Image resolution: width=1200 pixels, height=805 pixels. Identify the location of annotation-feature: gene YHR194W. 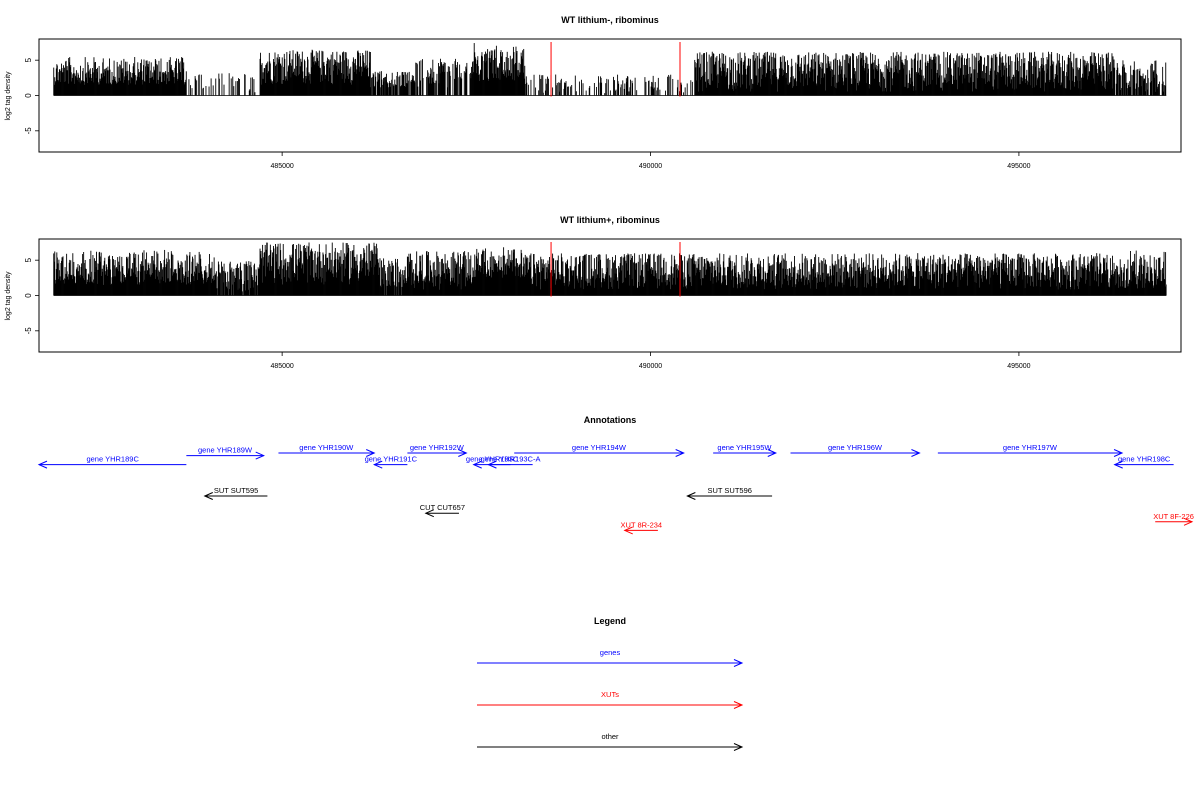
(599, 450).